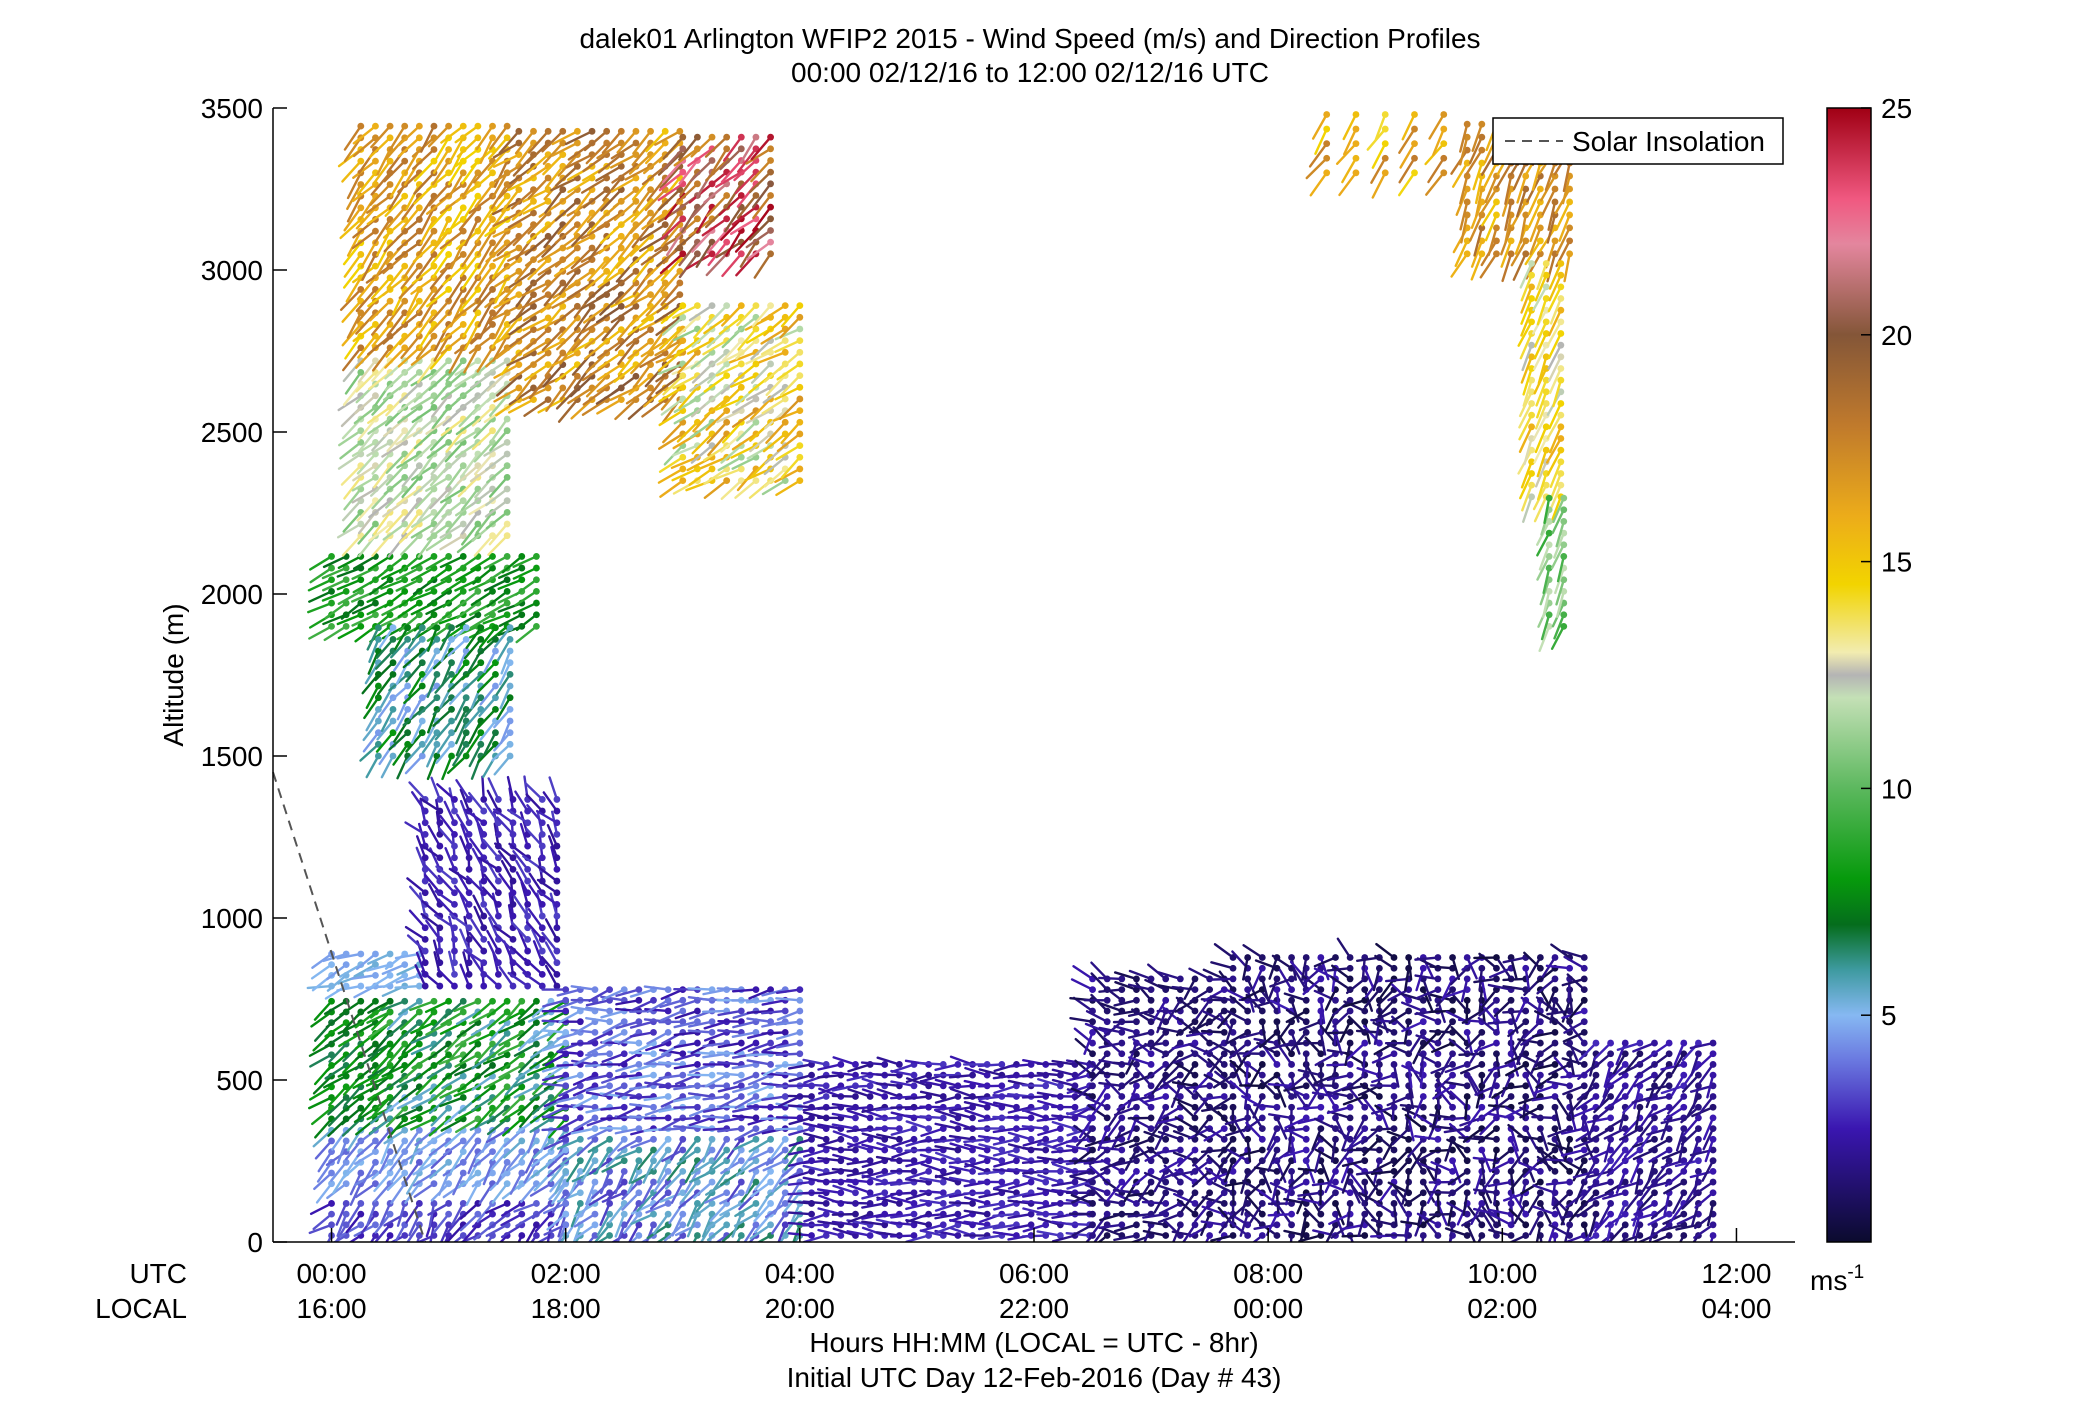 The height and width of the screenshot is (1425, 2098). I want to click on y-tick-label: 3000, so click(232, 270).